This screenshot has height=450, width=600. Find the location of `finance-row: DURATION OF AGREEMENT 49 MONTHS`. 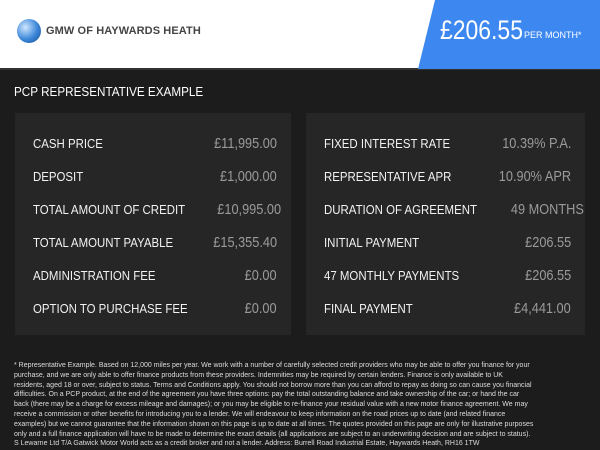

finance-row: DURATION OF AGREEMENT 49 MONTHS is located at coordinates (454, 209).